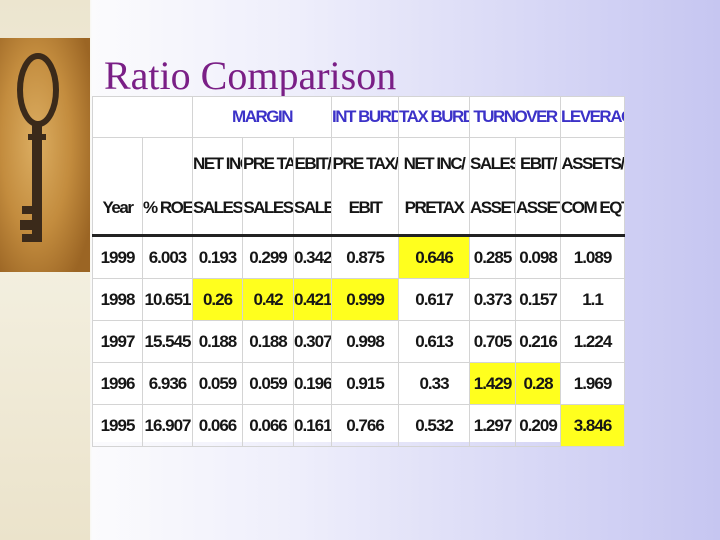 The height and width of the screenshot is (540, 720). I want to click on ratio-cell: 0.26, so click(217, 299).